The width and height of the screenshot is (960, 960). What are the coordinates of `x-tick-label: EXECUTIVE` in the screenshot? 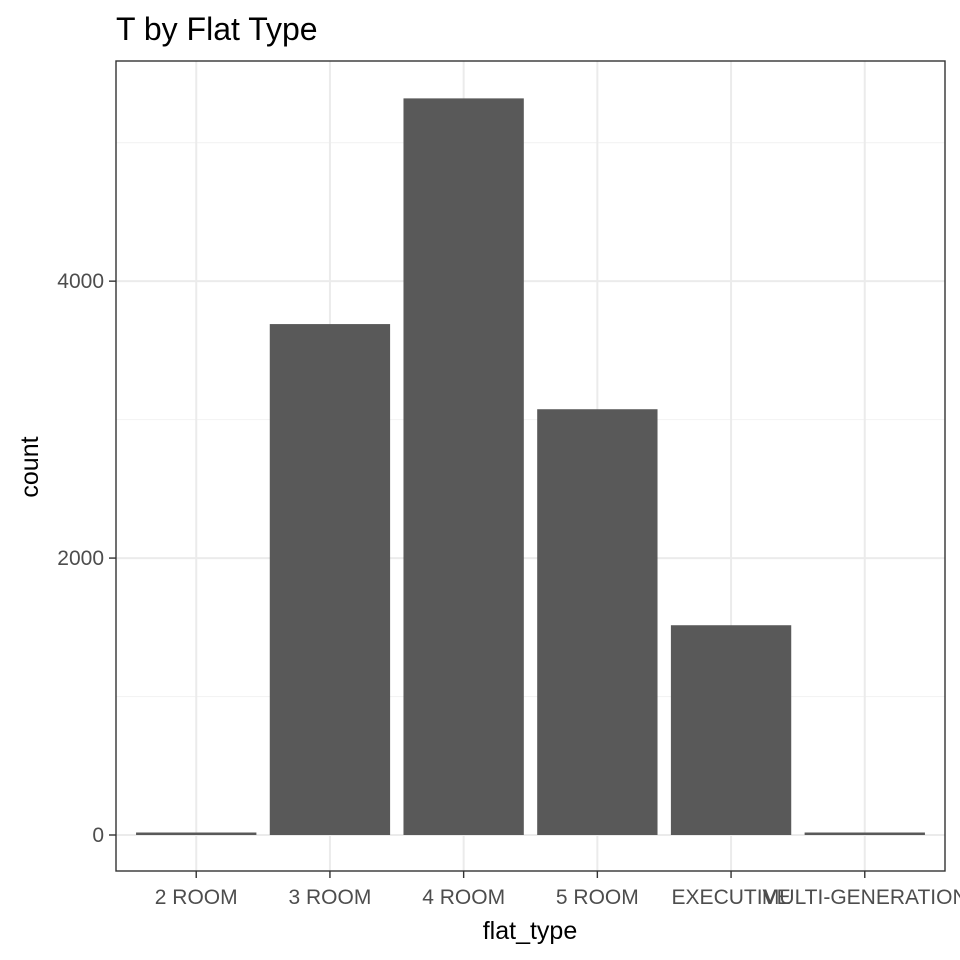 It's located at (731, 897).